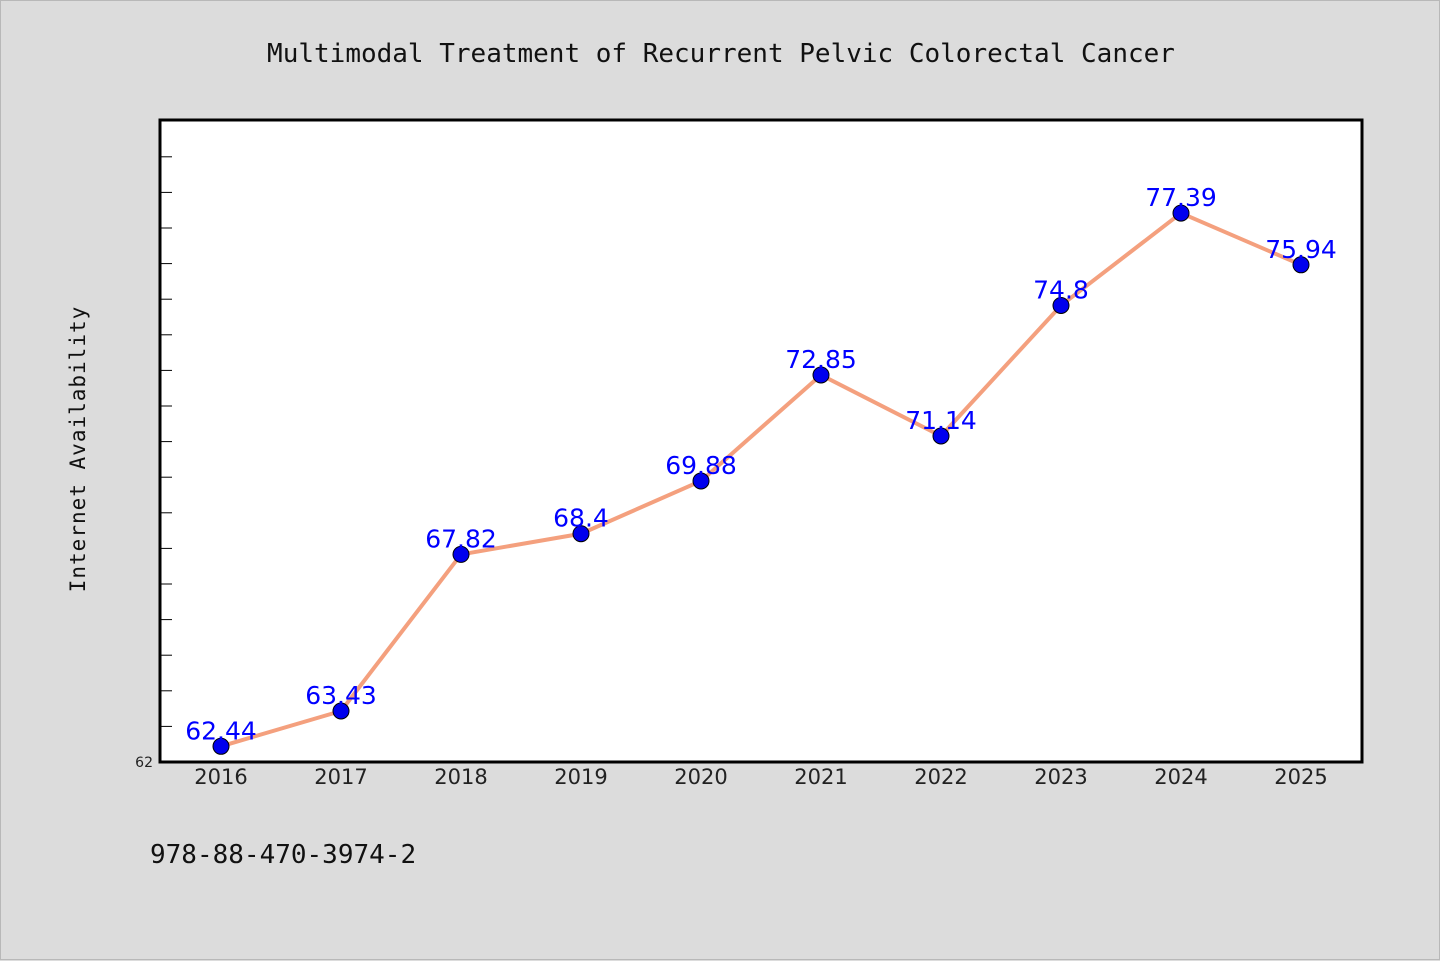 The height and width of the screenshot is (961, 1440). What do you see at coordinates (820, 777) in the screenshot?
I see `x-tick-label: 2021` at bounding box center [820, 777].